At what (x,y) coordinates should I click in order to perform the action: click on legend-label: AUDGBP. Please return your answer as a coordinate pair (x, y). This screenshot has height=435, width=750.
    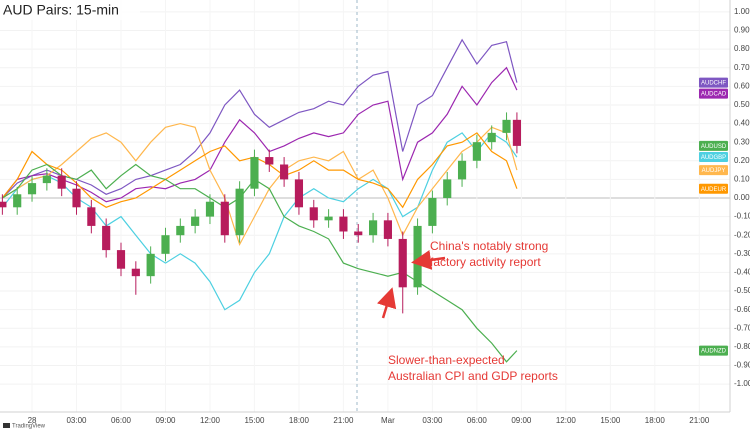
    Looking at the image, I should click on (713, 158).